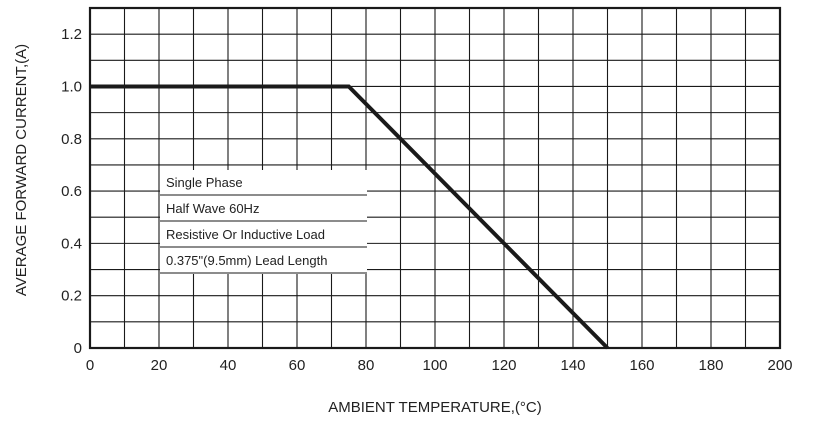  What do you see at coordinates (71, 139) in the screenshot?
I see `y-tick-label: 0.8` at bounding box center [71, 139].